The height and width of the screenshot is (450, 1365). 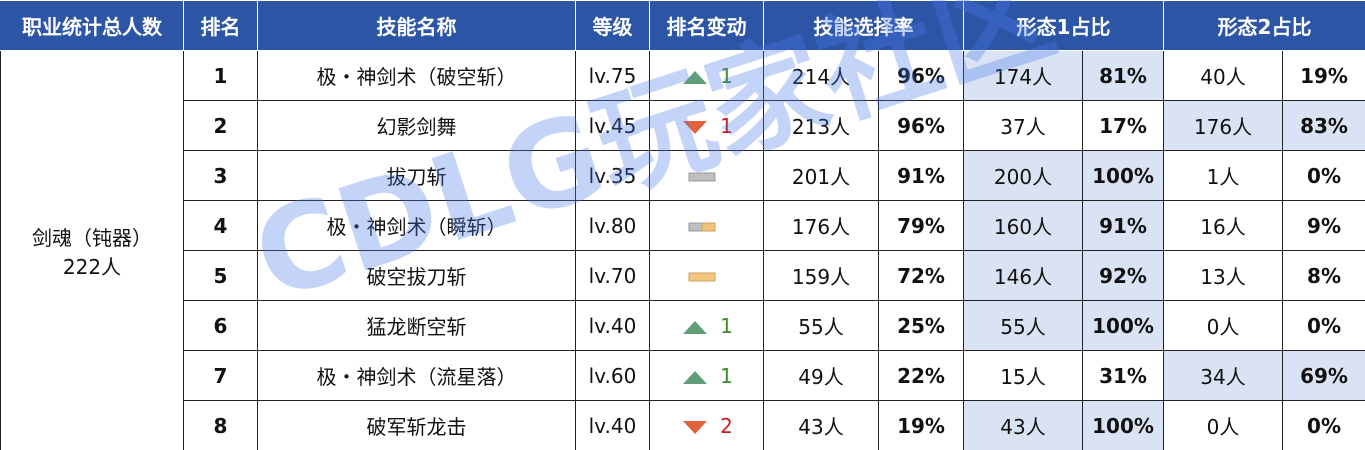 I want to click on class-name: 剑魂（钝器）, so click(x=92, y=237).